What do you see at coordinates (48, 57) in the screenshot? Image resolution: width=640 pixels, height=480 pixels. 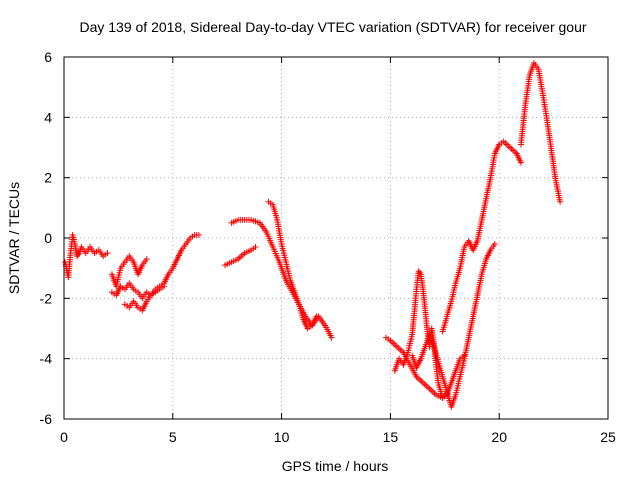 I see `y-tick-label: 6` at bounding box center [48, 57].